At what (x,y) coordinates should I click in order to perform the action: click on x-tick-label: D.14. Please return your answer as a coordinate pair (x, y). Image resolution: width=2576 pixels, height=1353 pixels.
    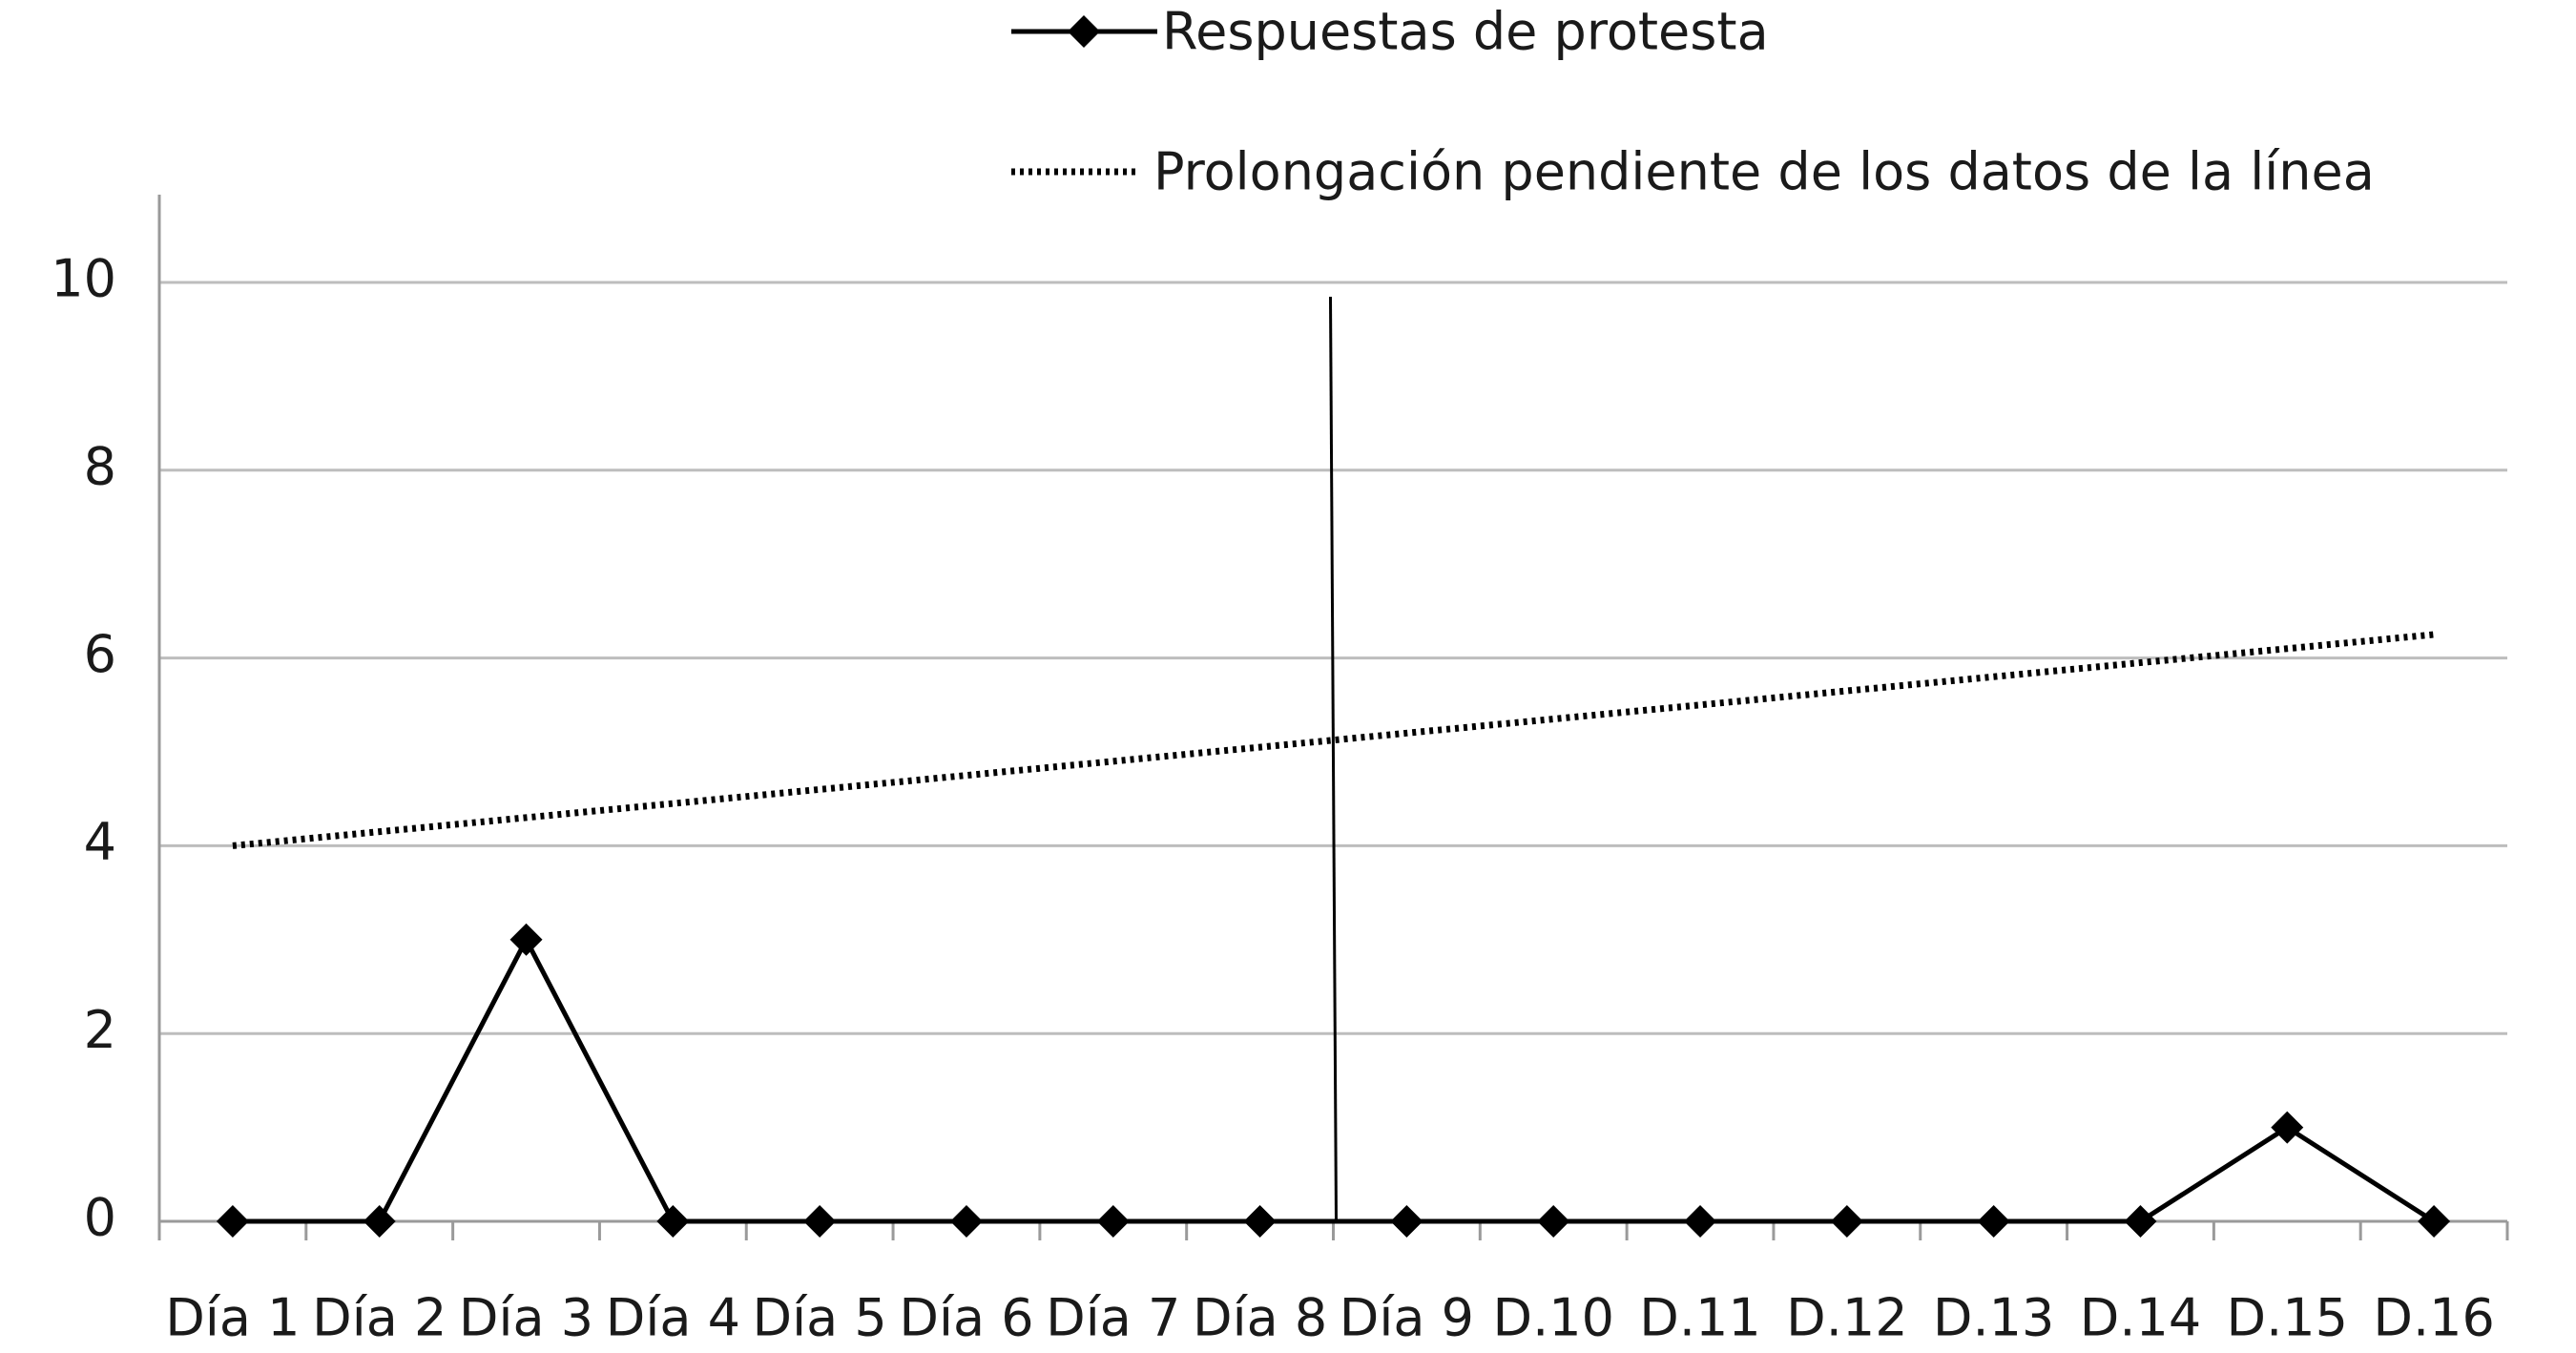
    Looking at the image, I should click on (2140, 1318).